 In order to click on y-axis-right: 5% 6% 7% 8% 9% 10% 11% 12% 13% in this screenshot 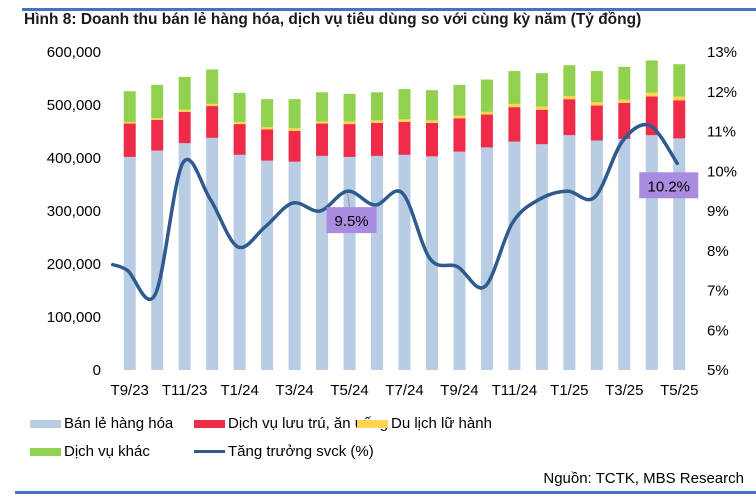, I will do `click(722, 211)`.